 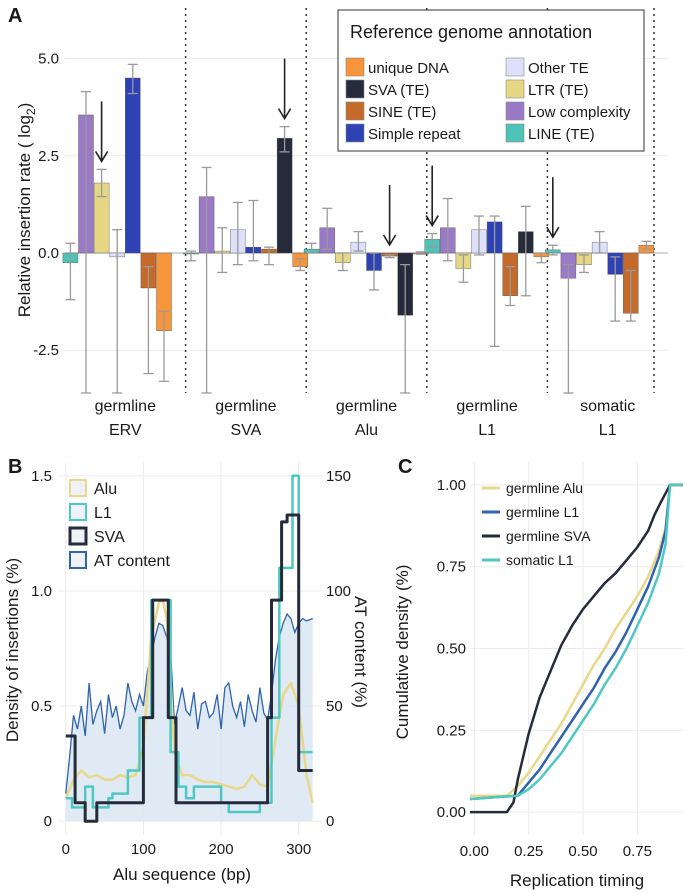 What do you see at coordinates (119, 524) in the screenshot?
I see `panel-b-legend: Alu L1 SVA AT content` at bounding box center [119, 524].